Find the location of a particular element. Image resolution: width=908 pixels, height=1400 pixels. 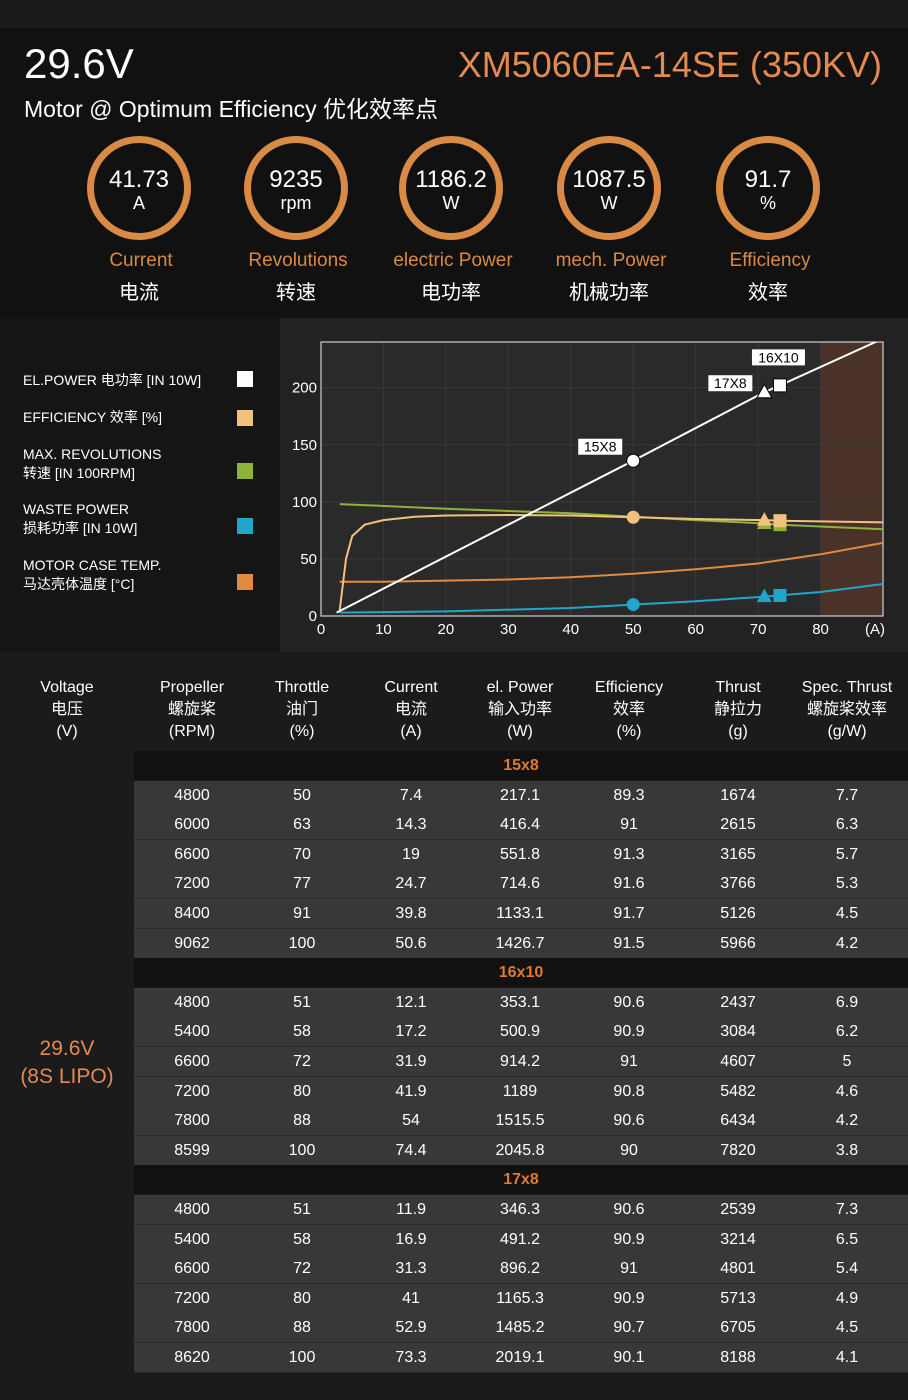

table-cell: 8620 is located at coordinates (192, 1357).